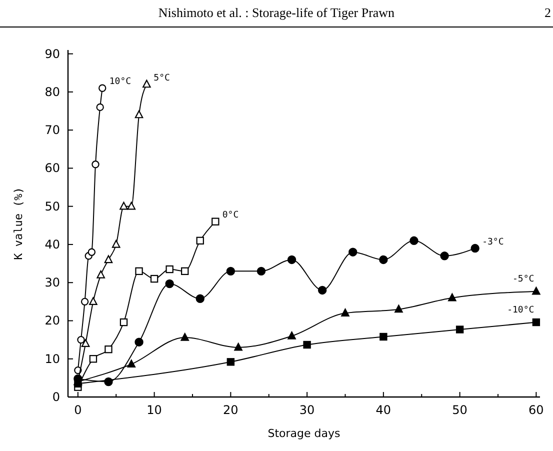 Image resolution: width=553 pixels, height=451 pixels. What do you see at coordinates (52, 53) in the screenshot?
I see `y-tick-label: 90` at bounding box center [52, 53].